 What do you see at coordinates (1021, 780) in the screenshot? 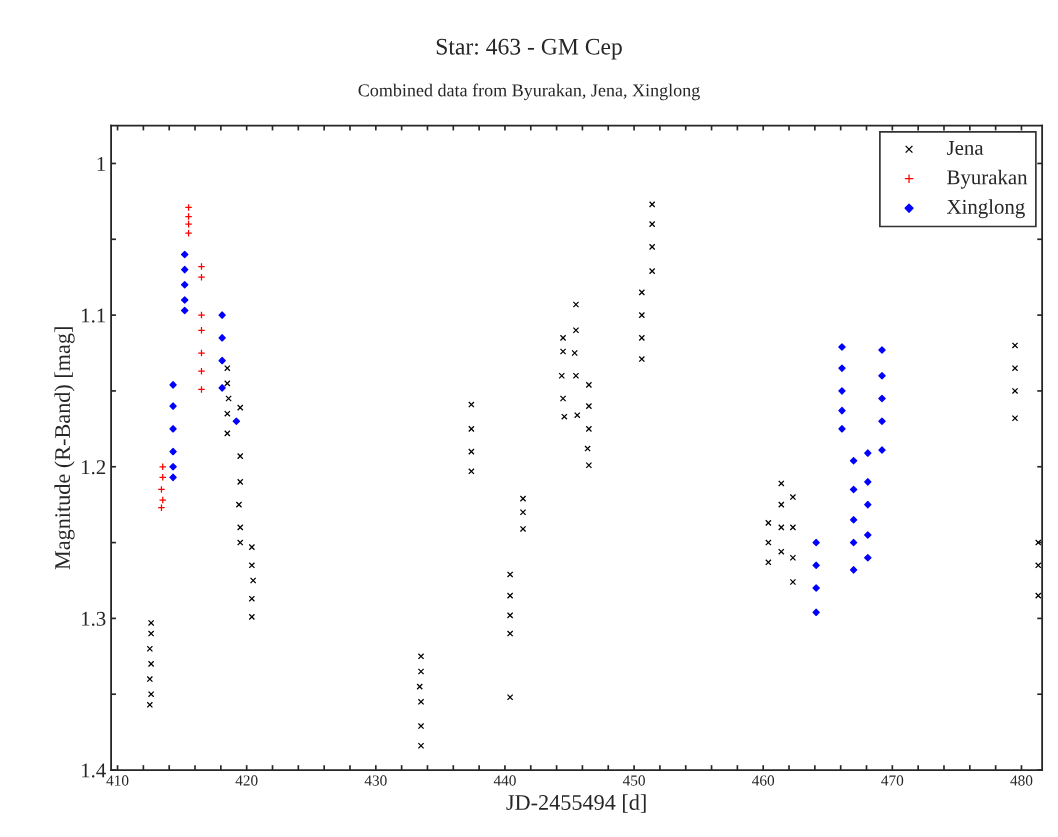
I see `x-tick-label: 480` at bounding box center [1021, 780].